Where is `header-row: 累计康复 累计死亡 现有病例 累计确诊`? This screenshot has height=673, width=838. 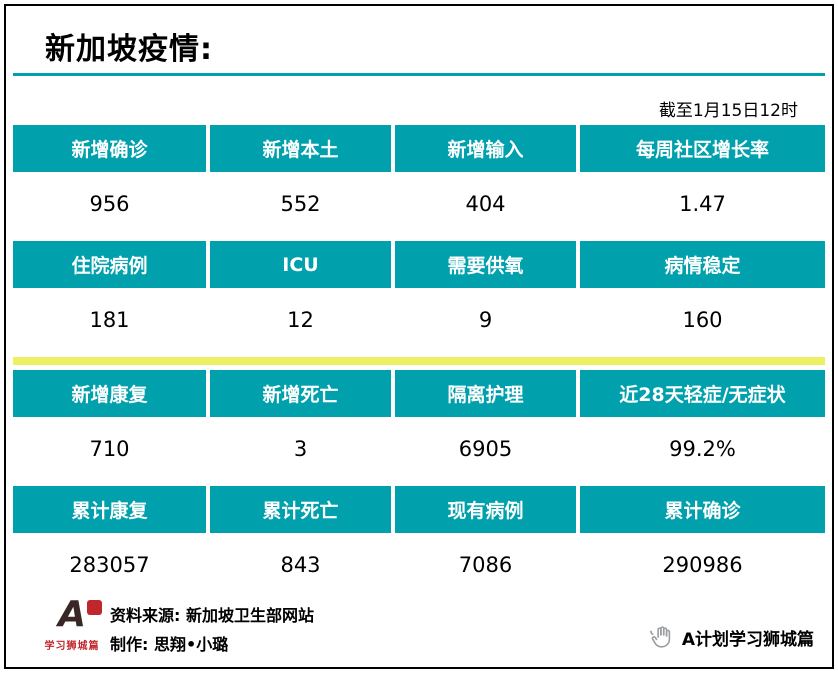 header-row: 累计康复 累计死亡 现有病例 累计确诊 is located at coordinates (419, 509).